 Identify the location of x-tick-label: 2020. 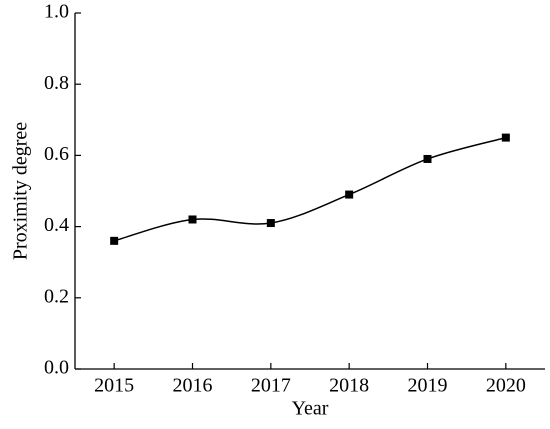
(506, 386).